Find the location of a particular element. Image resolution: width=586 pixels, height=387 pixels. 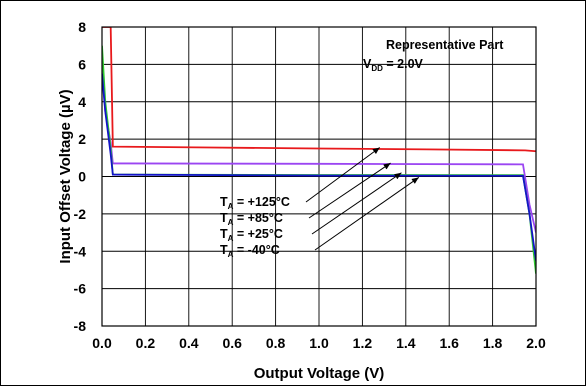

label-value: = -40°C is located at coordinates (256, 250).